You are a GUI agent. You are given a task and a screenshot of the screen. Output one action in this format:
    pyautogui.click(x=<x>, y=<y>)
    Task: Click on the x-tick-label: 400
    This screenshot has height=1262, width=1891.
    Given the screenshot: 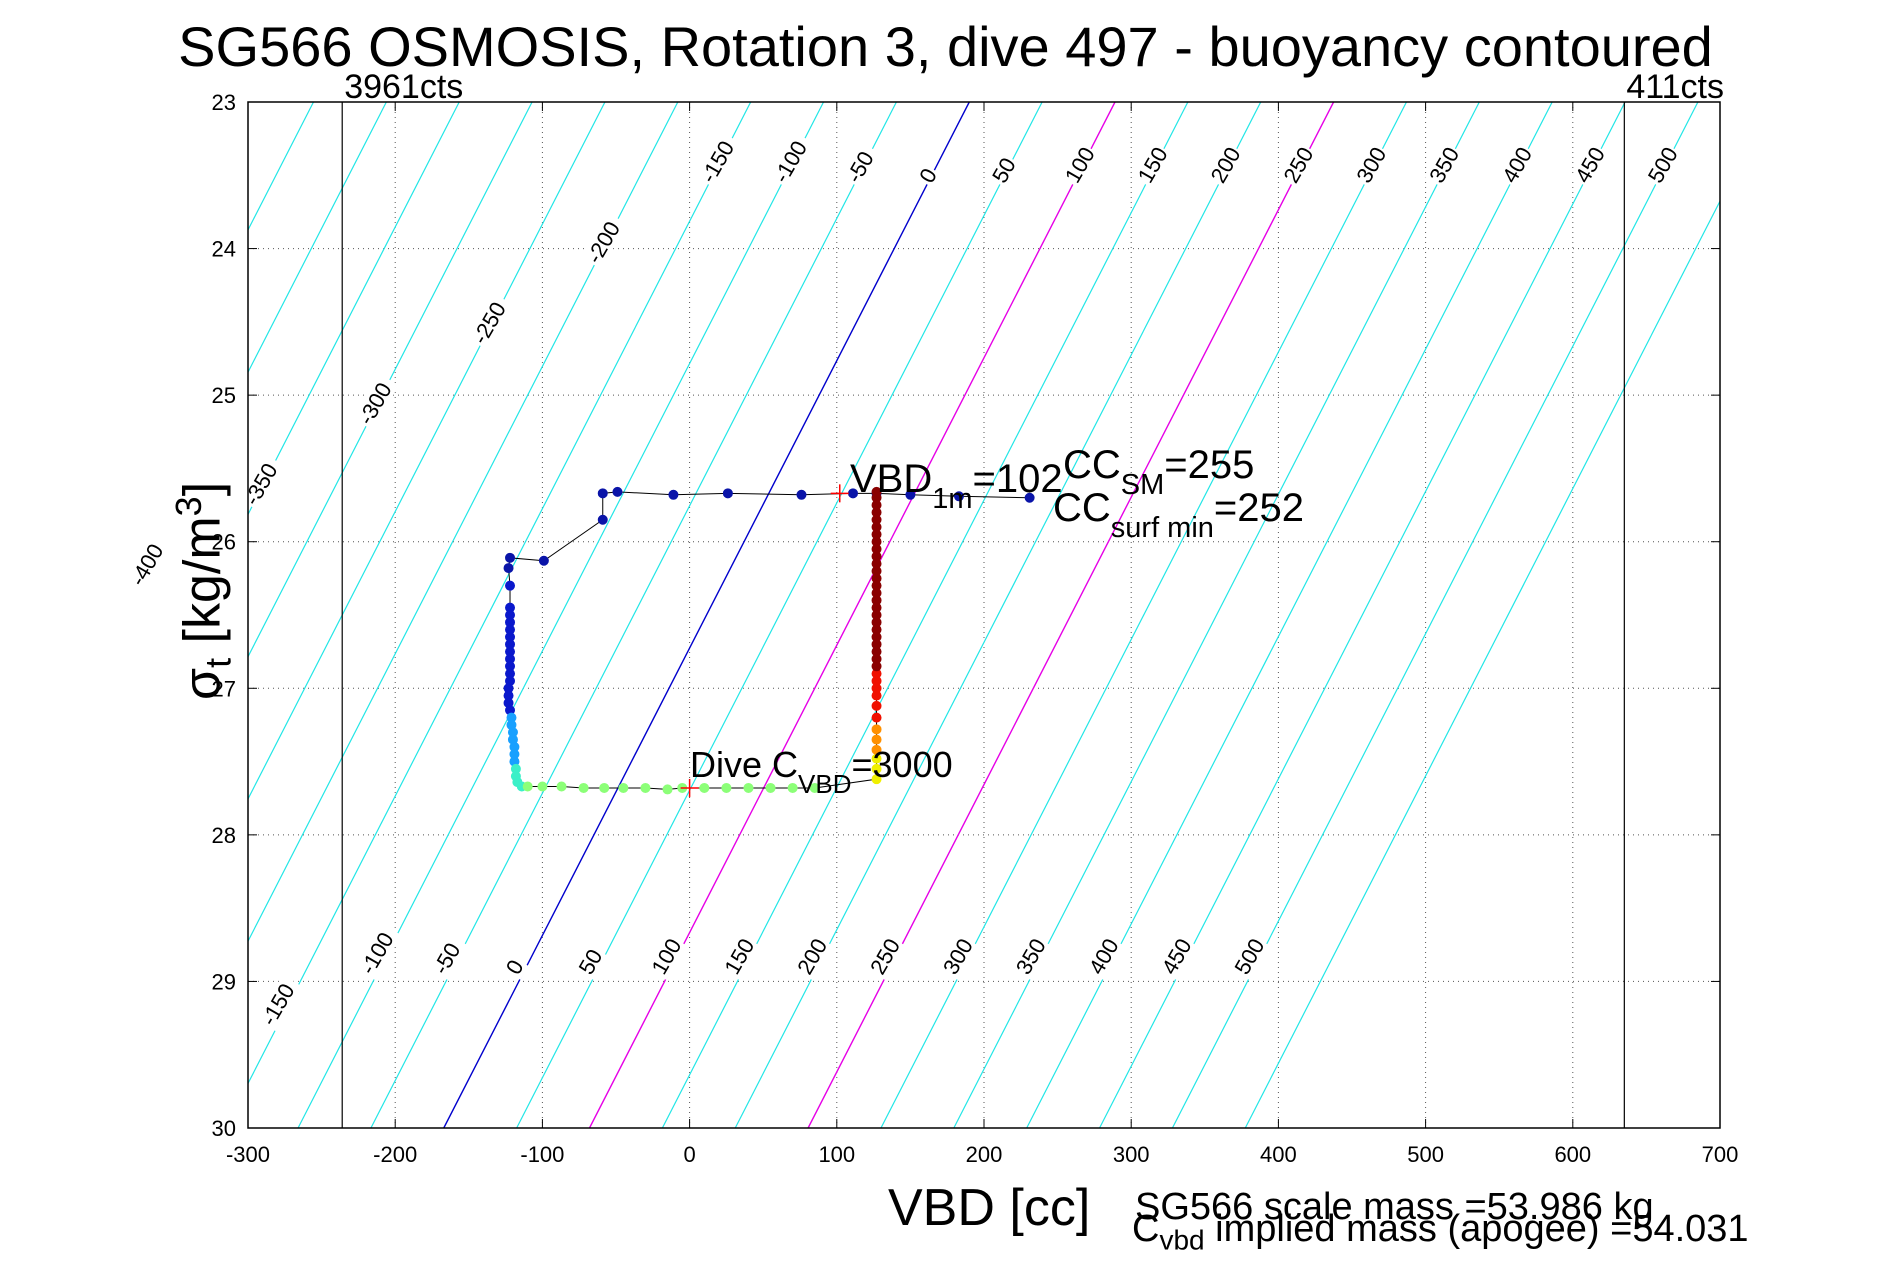 What is the action you would take?
    pyautogui.click(x=1278, y=1154)
    